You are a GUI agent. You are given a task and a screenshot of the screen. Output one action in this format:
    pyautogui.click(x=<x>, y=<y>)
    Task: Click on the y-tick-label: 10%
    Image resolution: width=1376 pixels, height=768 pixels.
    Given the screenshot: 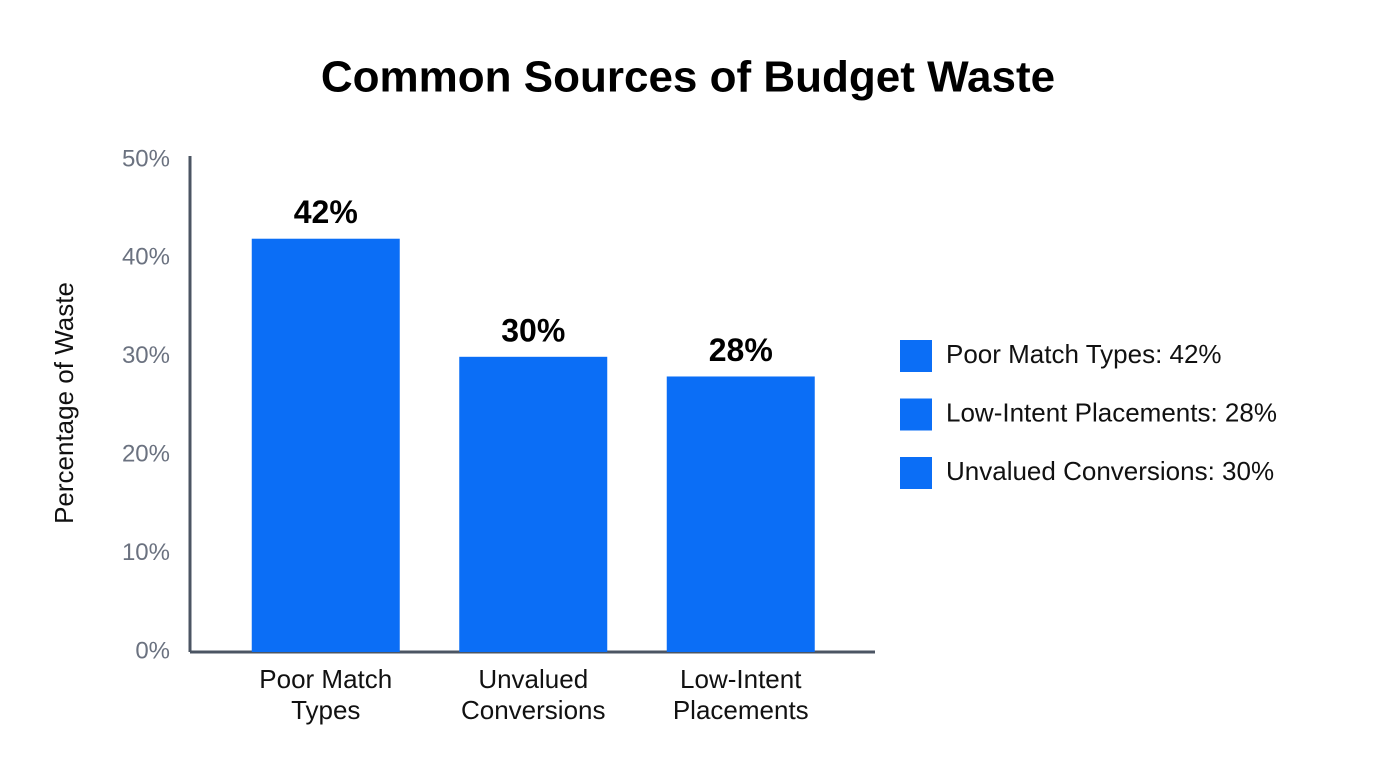 What is the action you would take?
    pyautogui.click(x=146, y=552)
    